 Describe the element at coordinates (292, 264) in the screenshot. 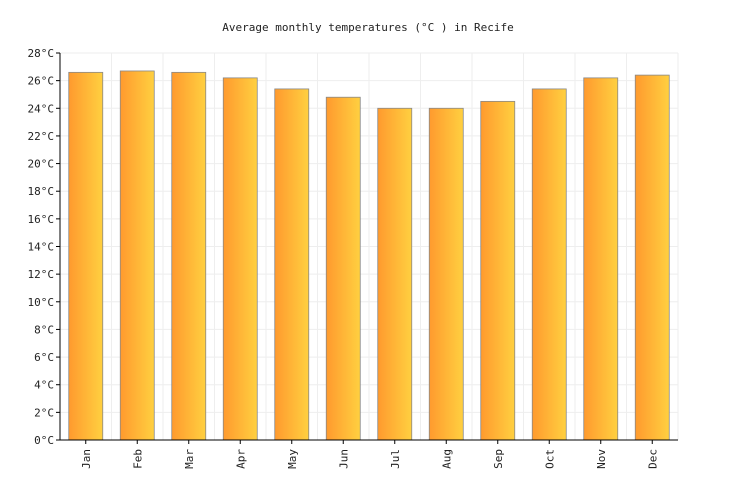

I see `bar-may` at that location.